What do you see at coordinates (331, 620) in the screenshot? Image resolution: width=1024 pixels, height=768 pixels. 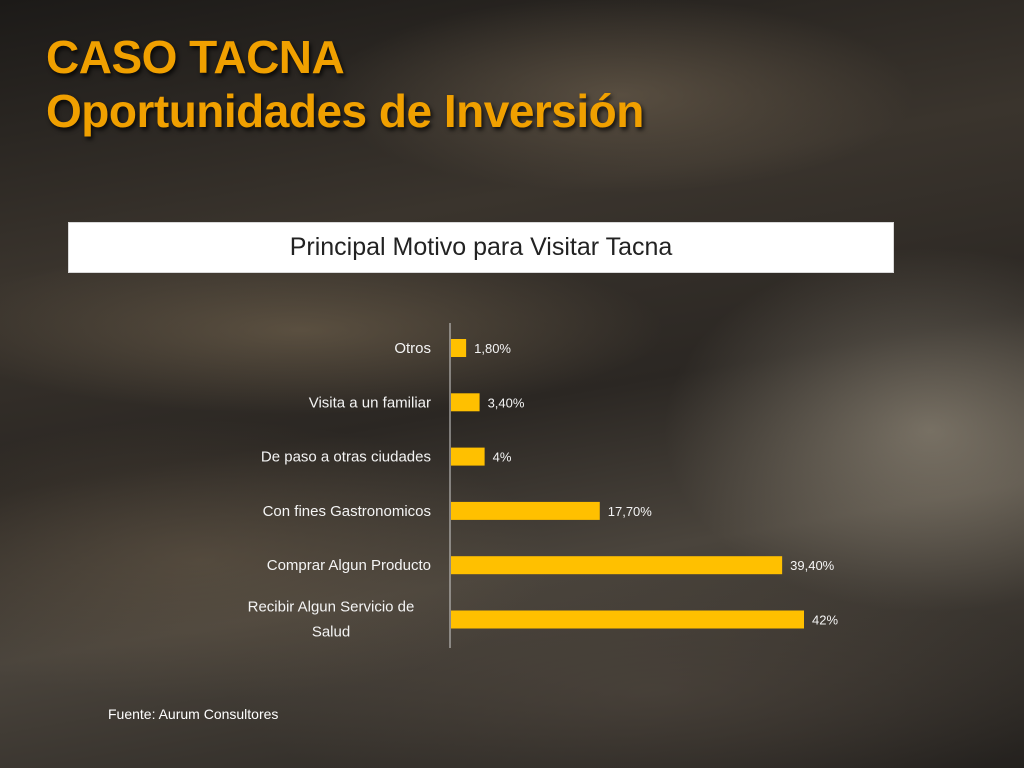 I see `category-label-5: Recibir Algun Servicio de Salud` at bounding box center [331, 620].